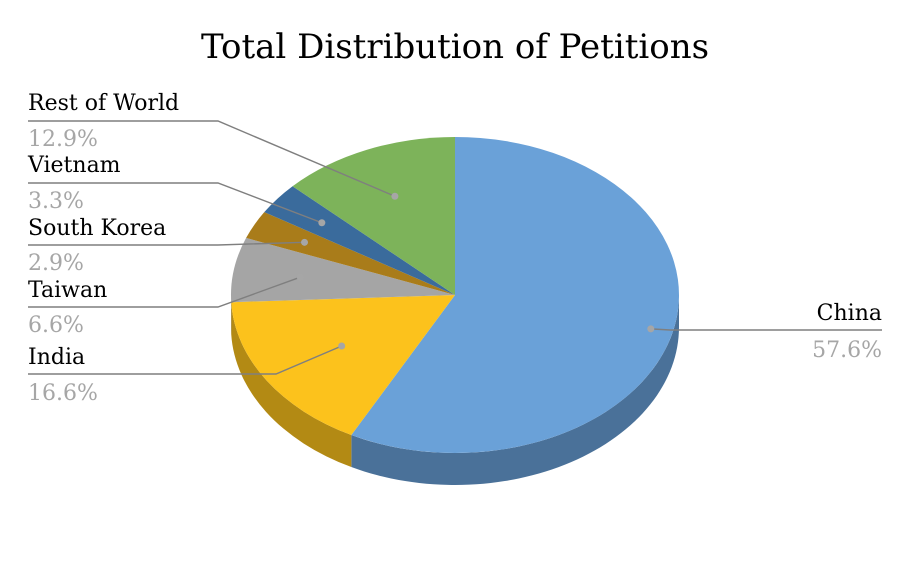 The height and width of the screenshot is (564, 910). I want to click on slice-vietnam, so click(359, 240).